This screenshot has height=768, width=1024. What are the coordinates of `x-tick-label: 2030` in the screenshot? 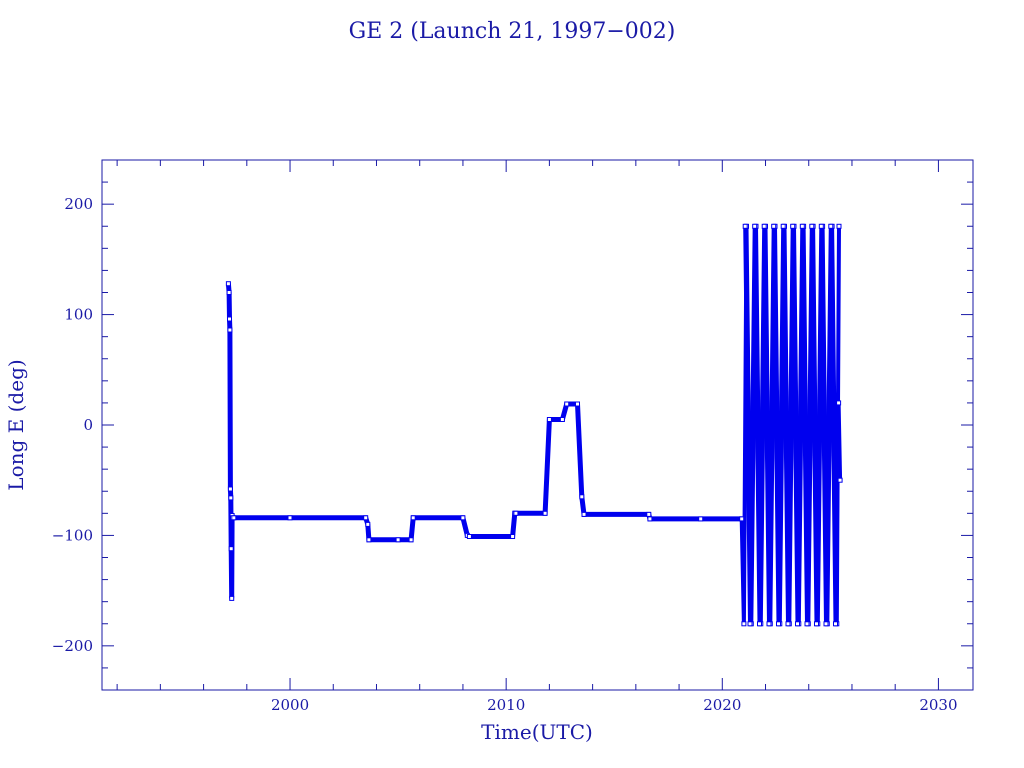 It's located at (938, 705).